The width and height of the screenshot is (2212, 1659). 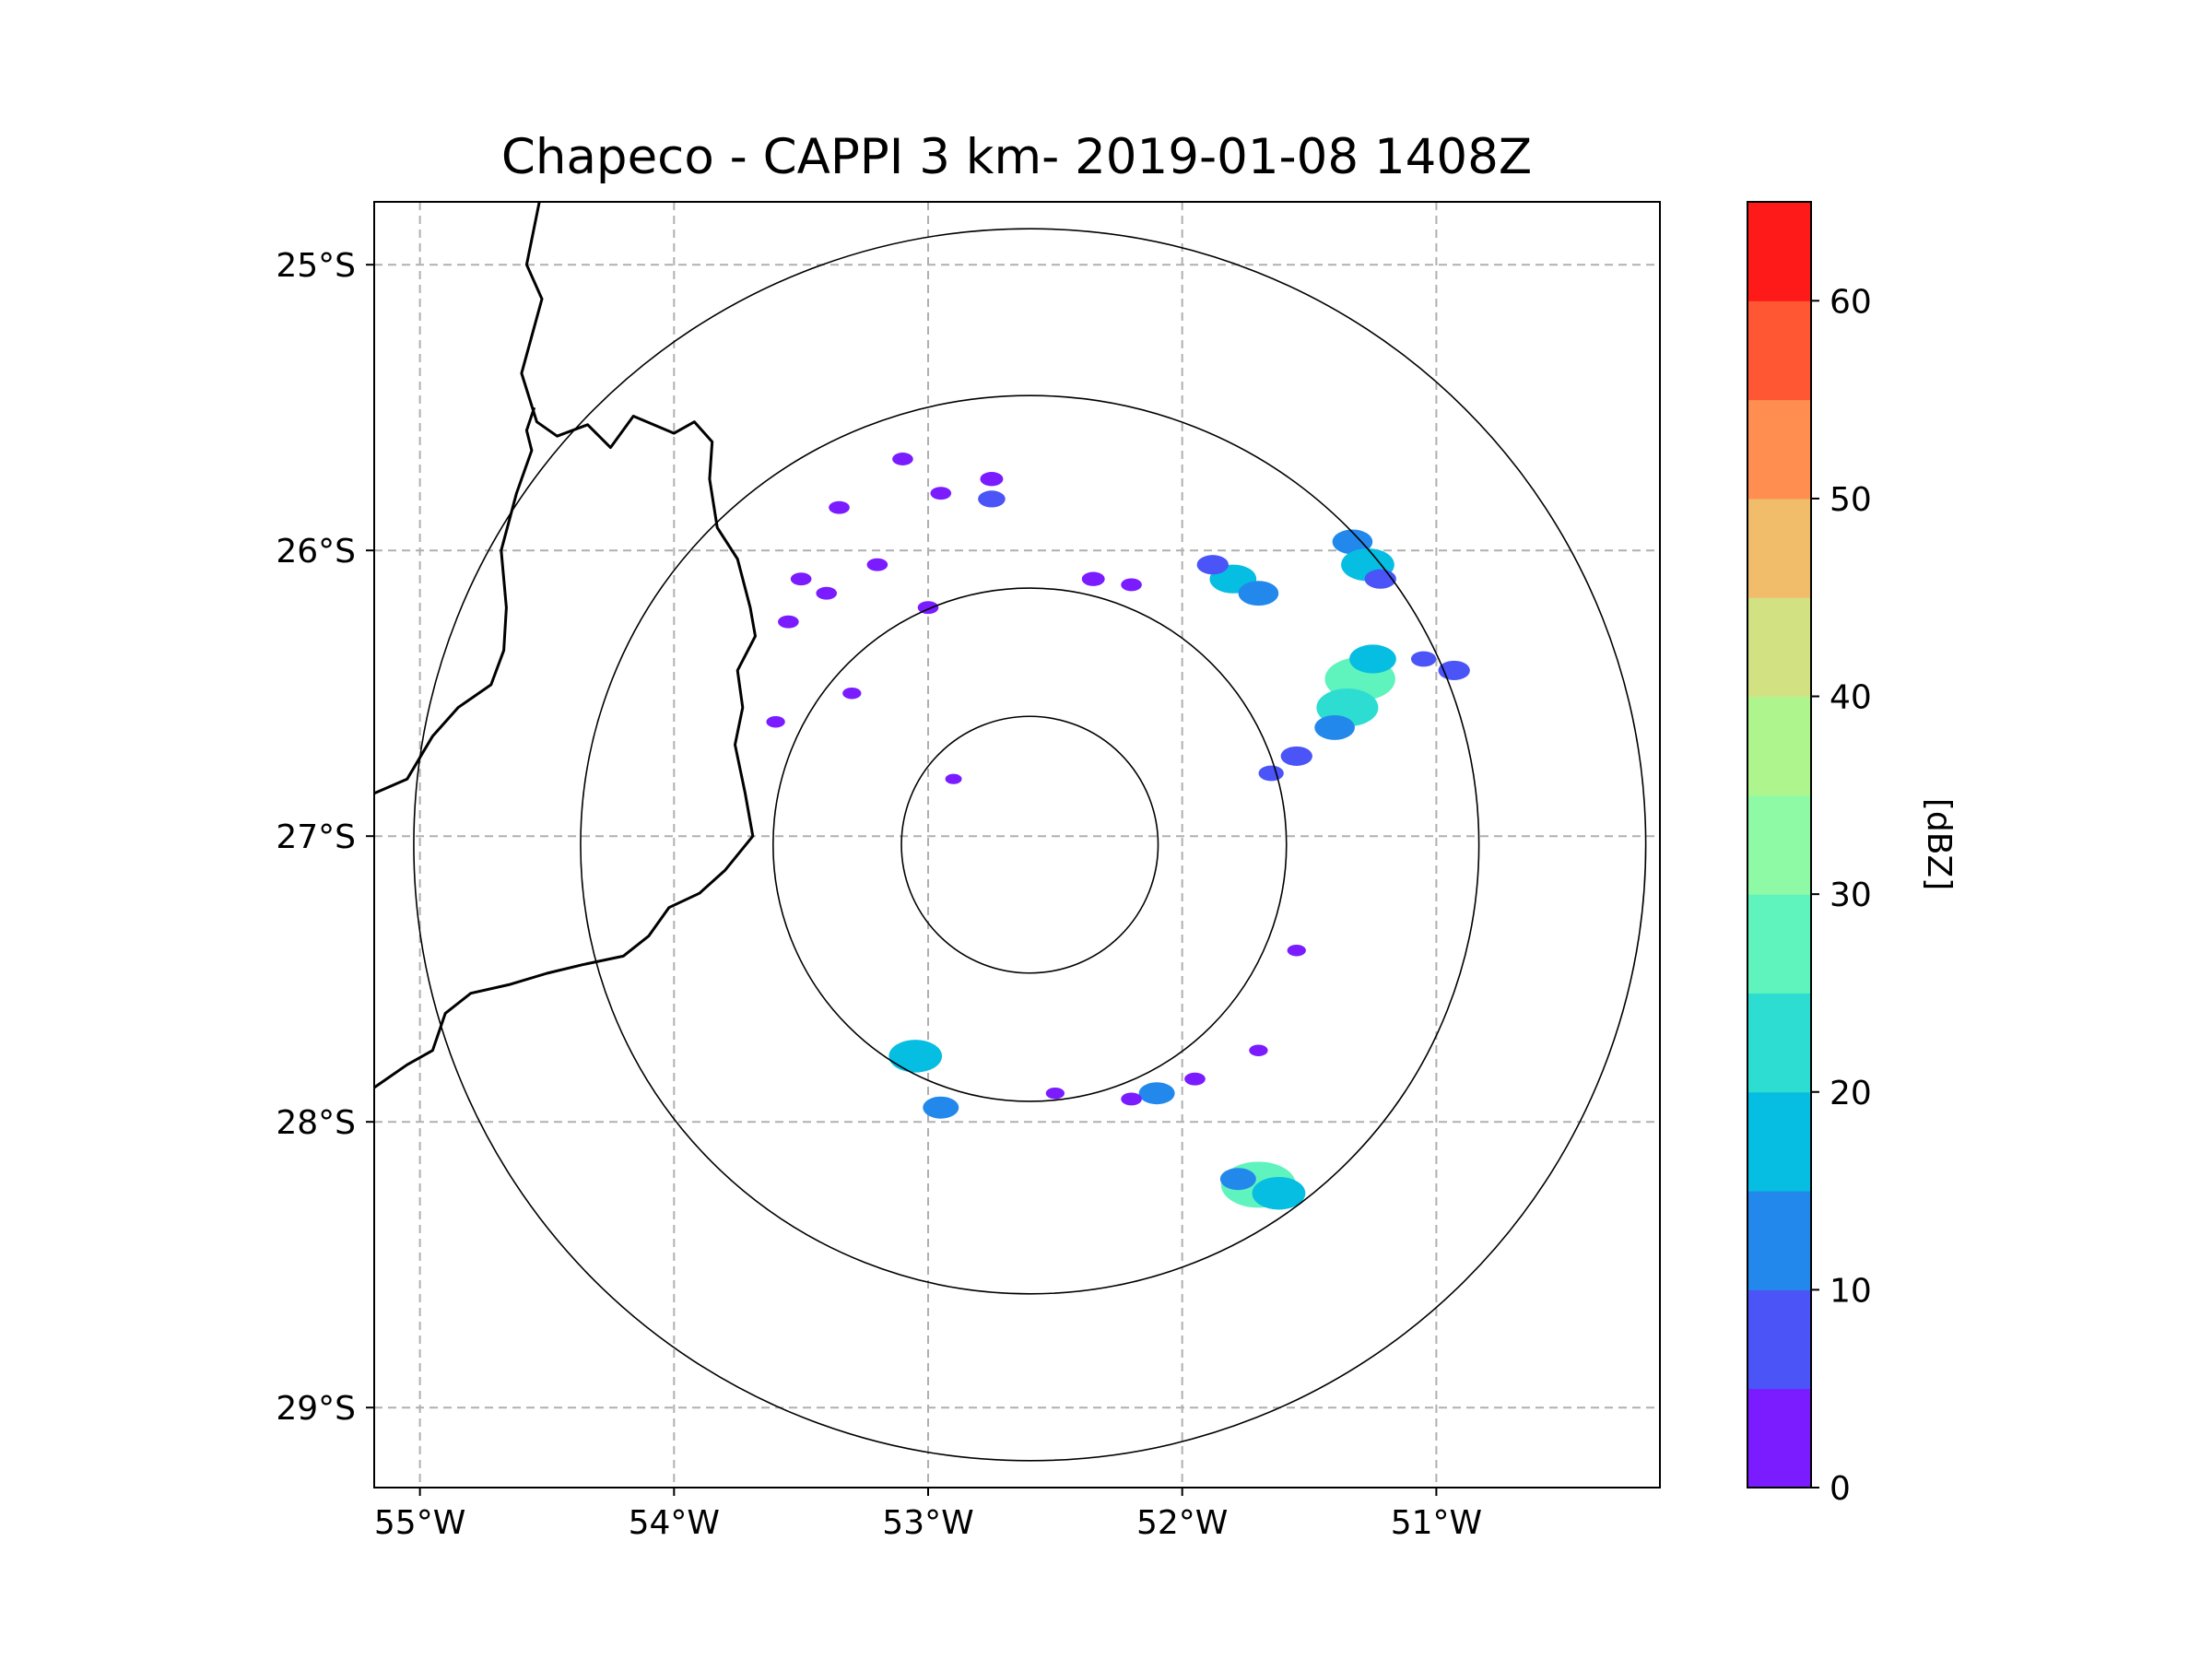 I want to click on y-tick-label: 29°S, so click(x=316, y=1409).